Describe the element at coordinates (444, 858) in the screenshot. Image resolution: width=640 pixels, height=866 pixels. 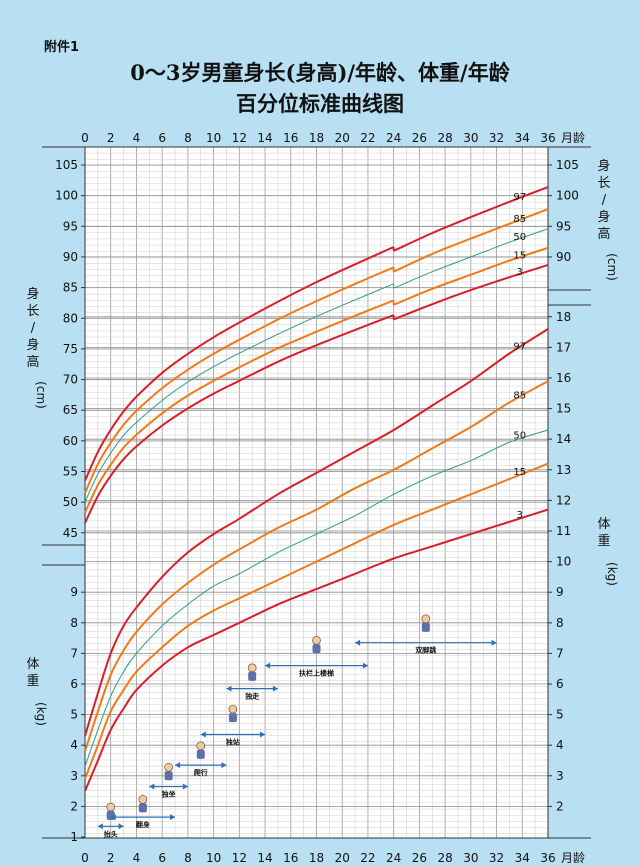
I see `x-tick-label-bottom: 28` at that location.